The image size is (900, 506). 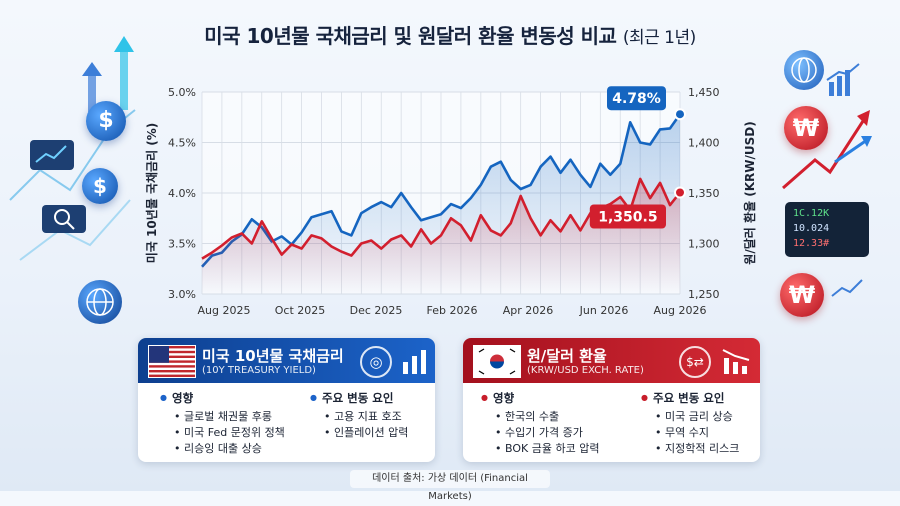 I want to click on bar-chart-icon, so click(x=843, y=79).